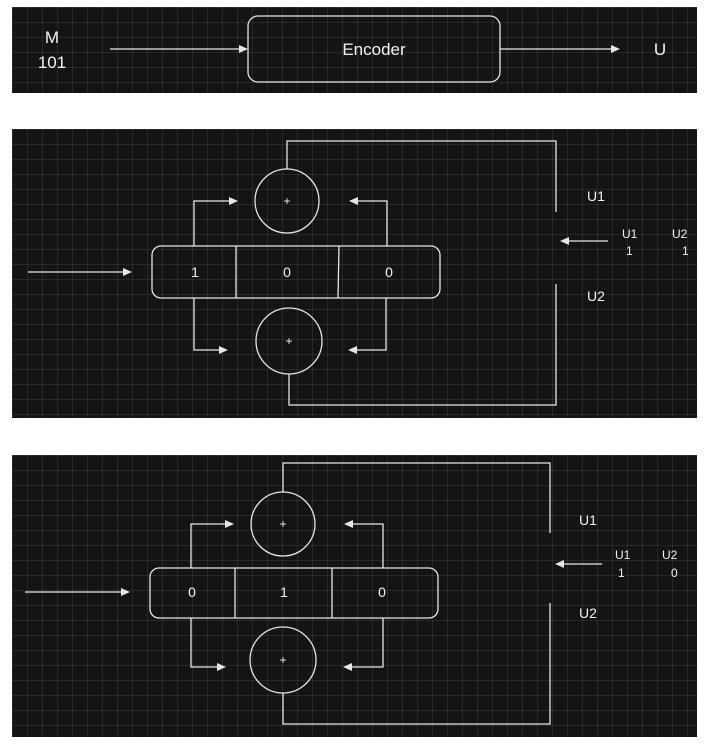 Image resolution: width=722 pixels, height=746 pixels. Describe the element at coordinates (192, 592) in the screenshot. I see `register-cell-1: 0` at that location.